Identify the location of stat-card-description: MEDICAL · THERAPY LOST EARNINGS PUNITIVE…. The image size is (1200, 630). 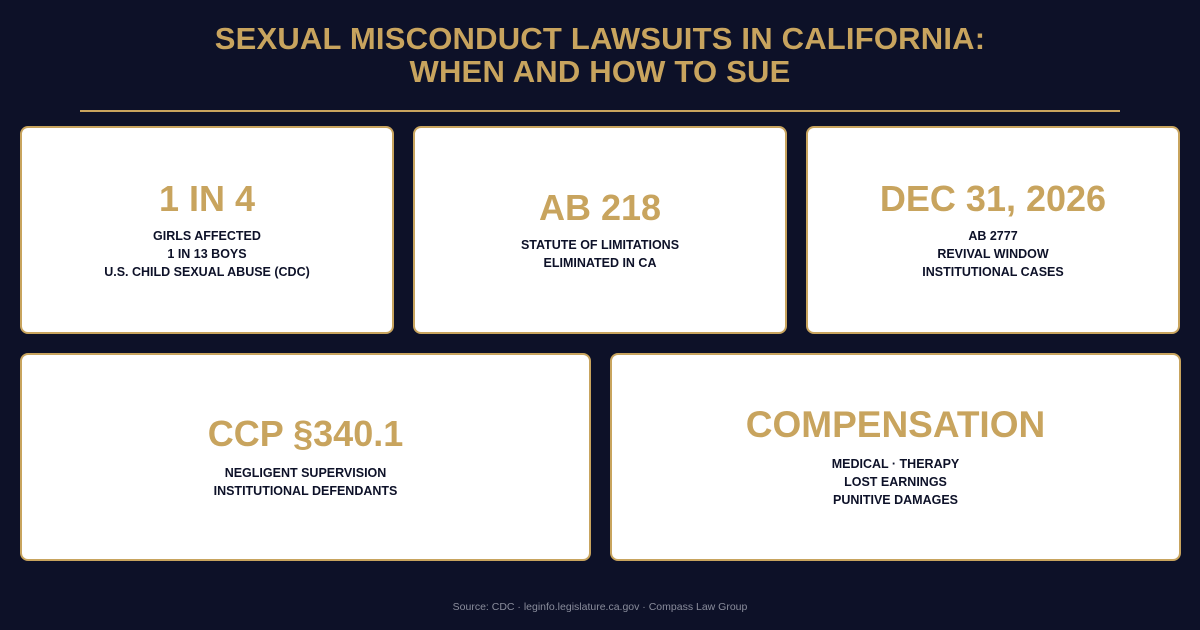
(896, 482).